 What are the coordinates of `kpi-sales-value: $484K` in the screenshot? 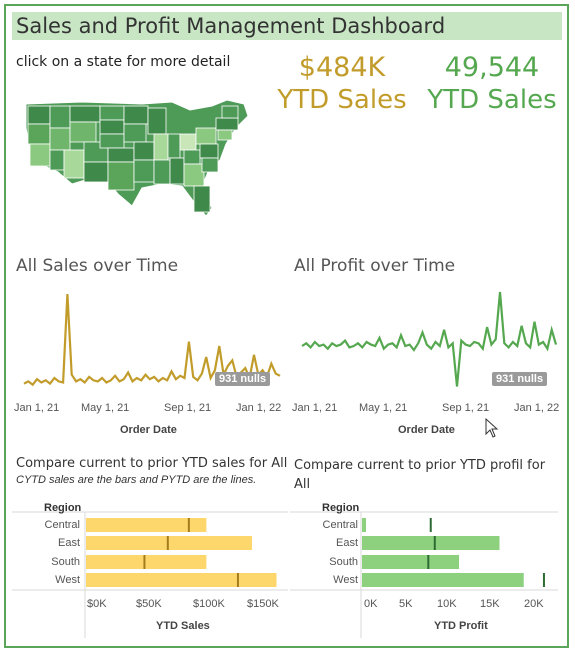 It's located at (342, 67).